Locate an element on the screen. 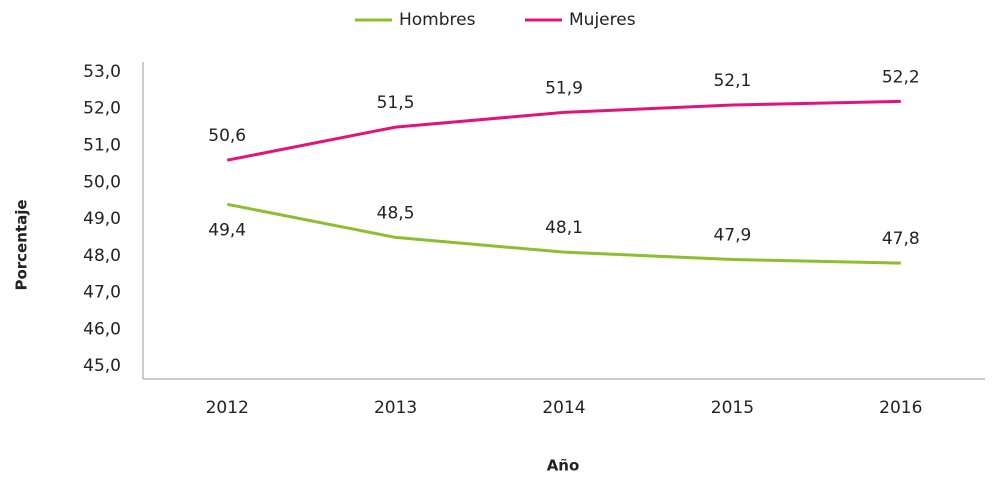  x-tick-label: 2014 is located at coordinates (563, 408).